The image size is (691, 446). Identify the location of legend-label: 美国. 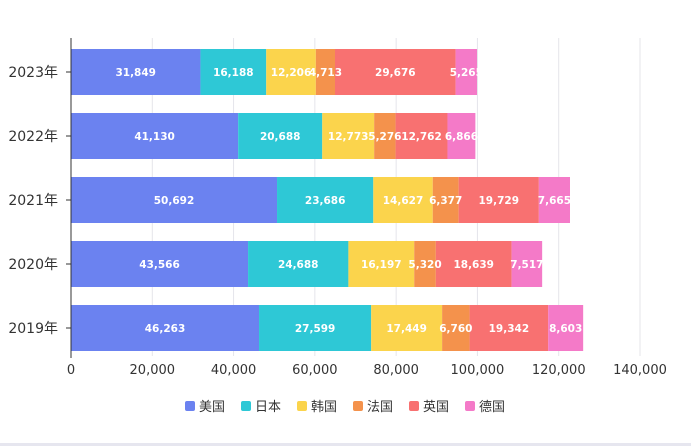
(212, 407).